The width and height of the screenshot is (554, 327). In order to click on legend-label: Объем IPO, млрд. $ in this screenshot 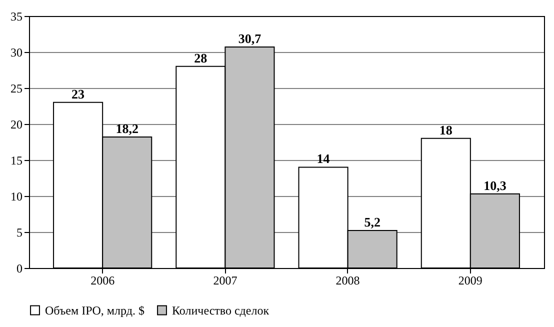, I will do `click(94, 310)`.